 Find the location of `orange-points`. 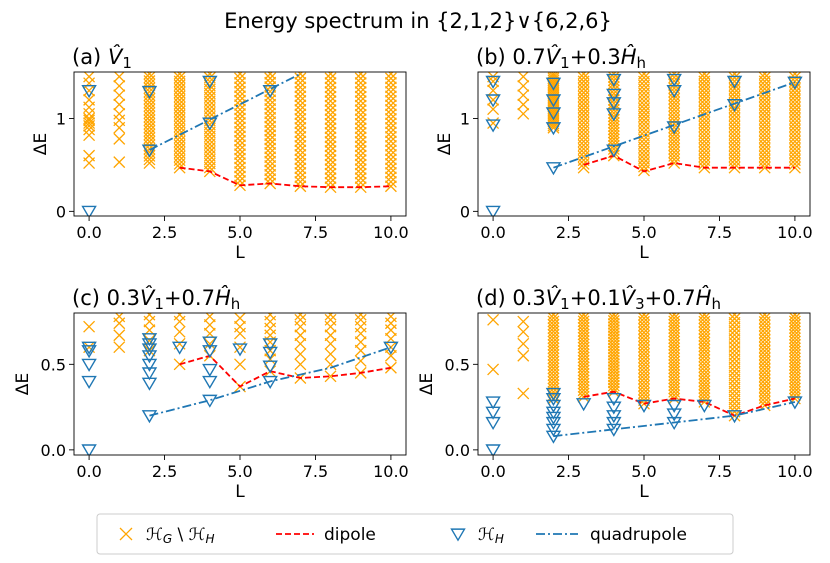

orange-points is located at coordinates (240, 133).